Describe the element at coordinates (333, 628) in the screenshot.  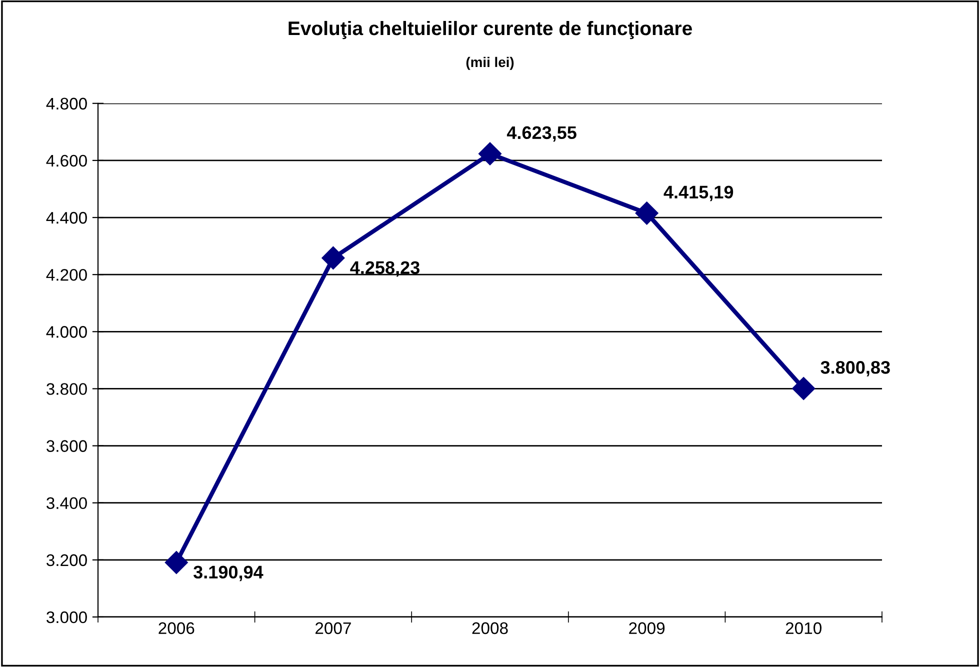
I see `x-tick-label: 2007` at that location.